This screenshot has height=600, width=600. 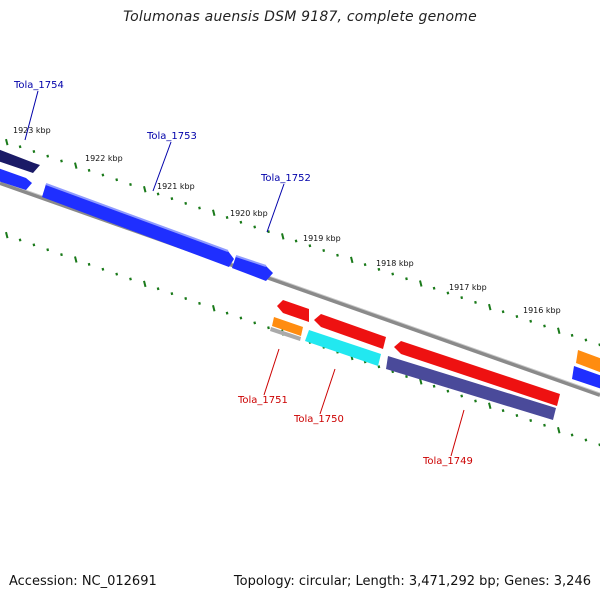 I want to click on scale-label: 1918 kbp, so click(x=395, y=263).